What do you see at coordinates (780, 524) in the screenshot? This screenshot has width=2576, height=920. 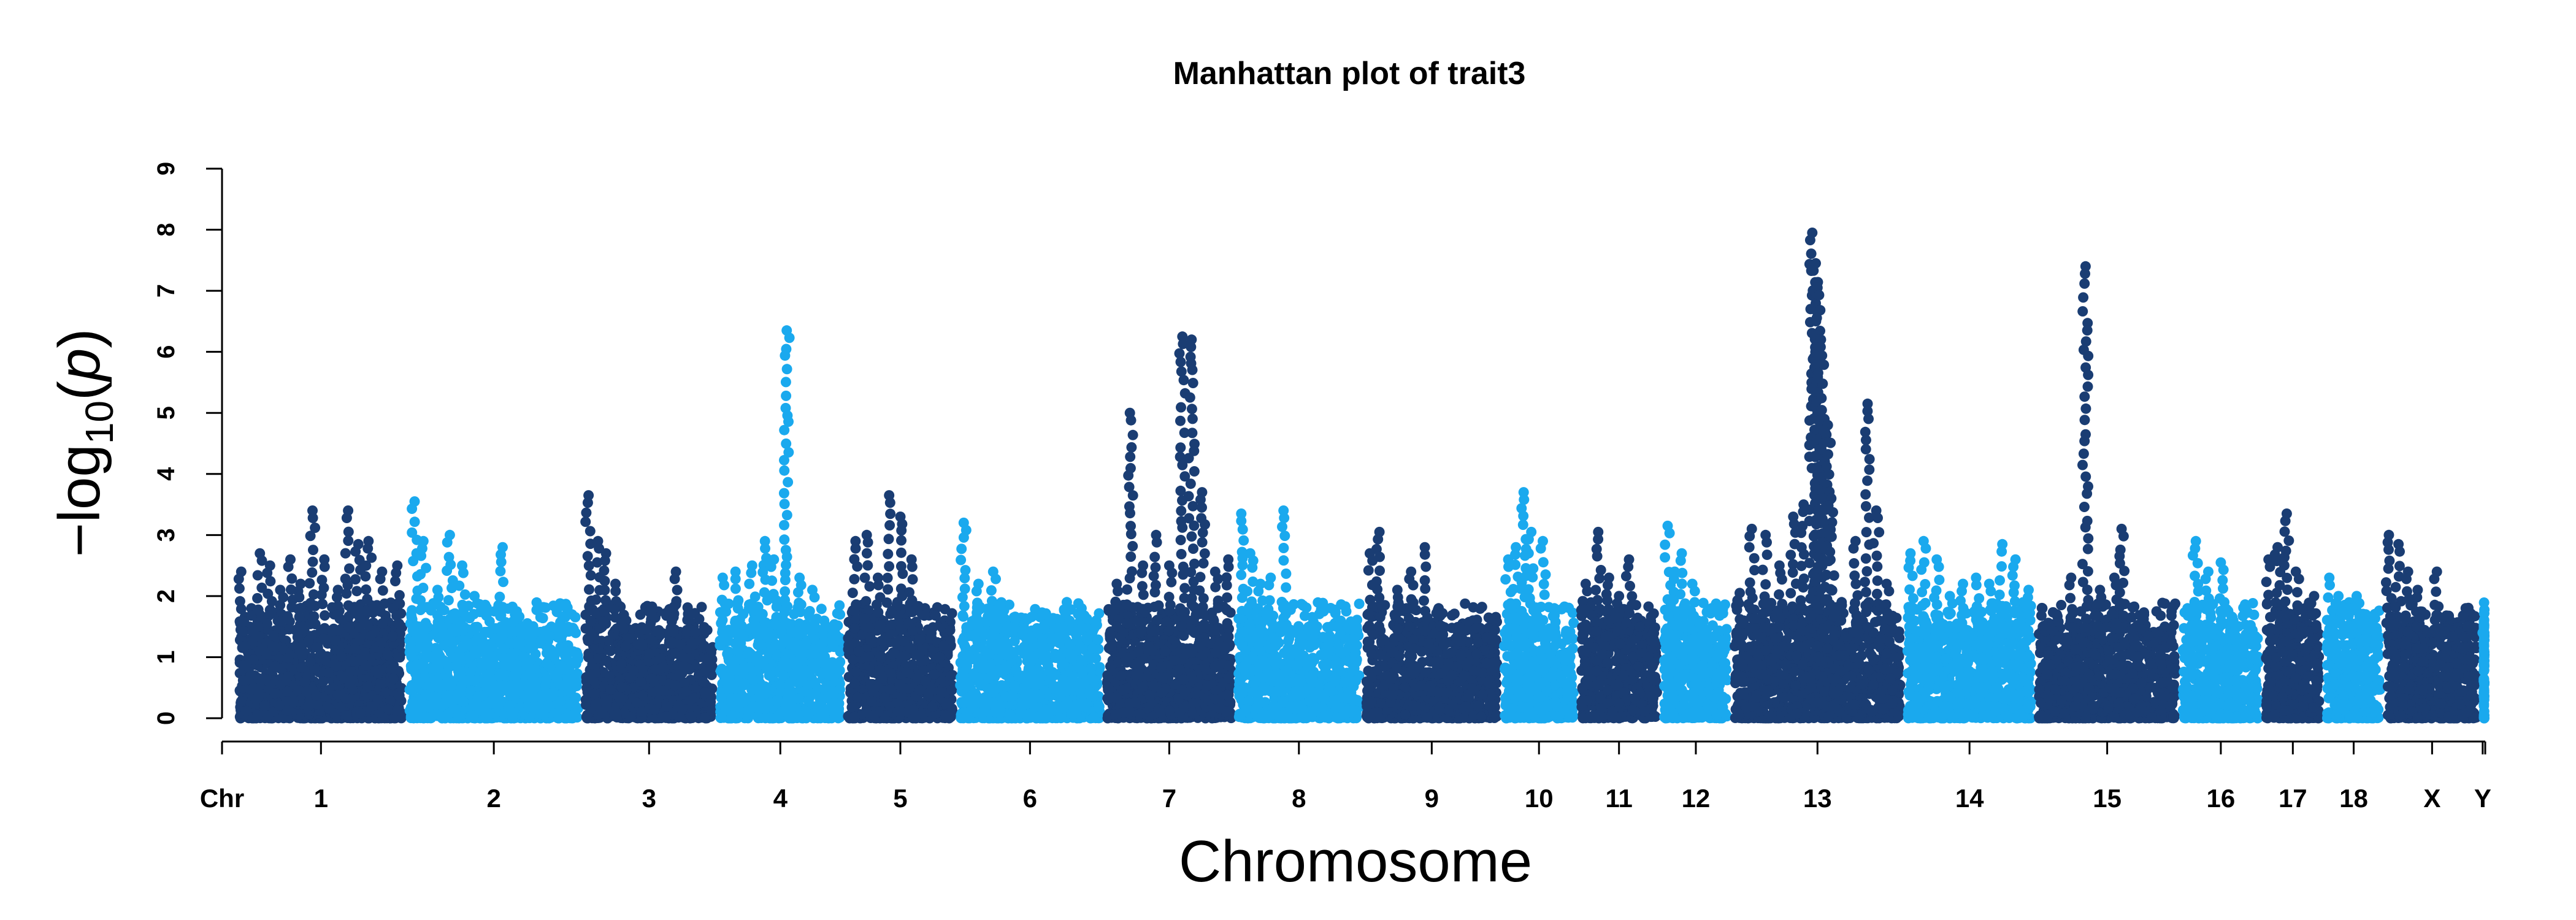 I see `chromosome-4-points` at bounding box center [780, 524].